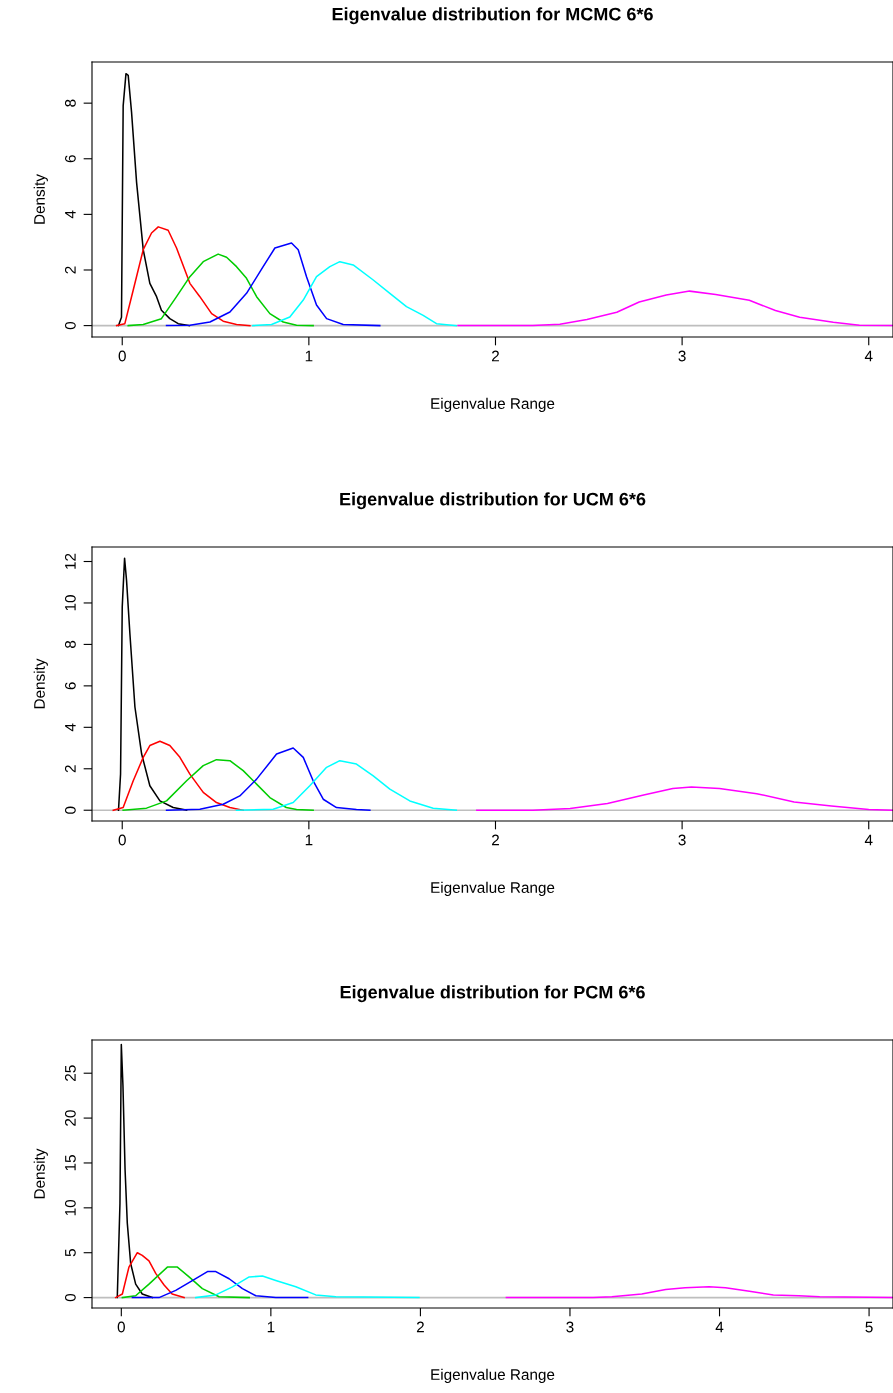 The width and height of the screenshot is (893, 1393). Describe the element at coordinates (493, 501) in the screenshot. I see `chart-title: Eigenvalue distribution for UCM 6*6` at that location.